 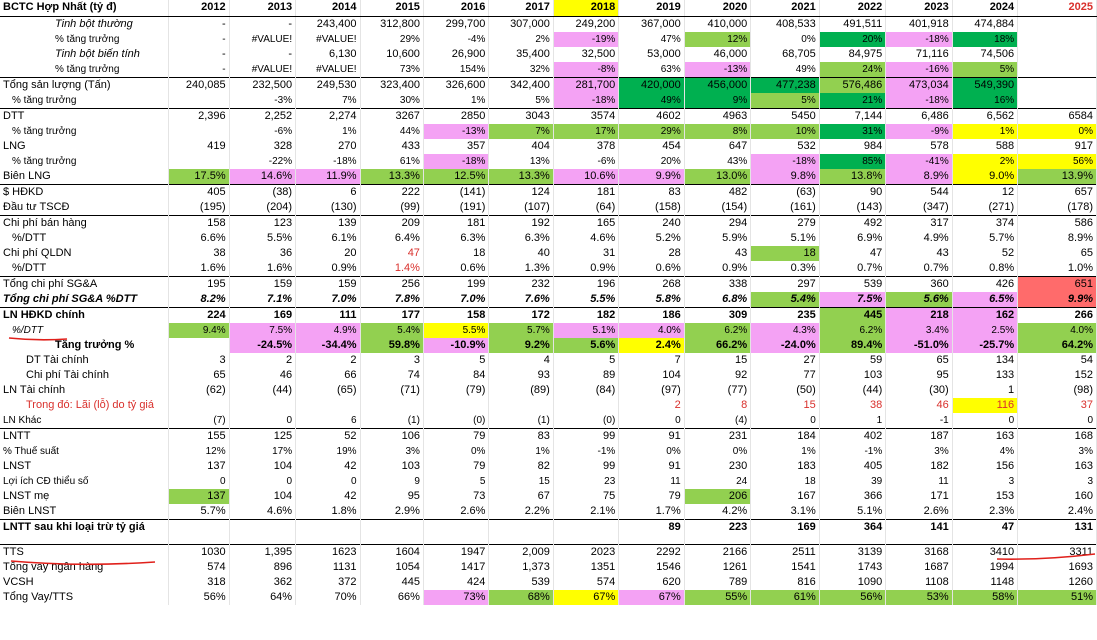 What do you see at coordinates (985, 146) in the screenshot?
I see `data-cell: 588` at bounding box center [985, 146].